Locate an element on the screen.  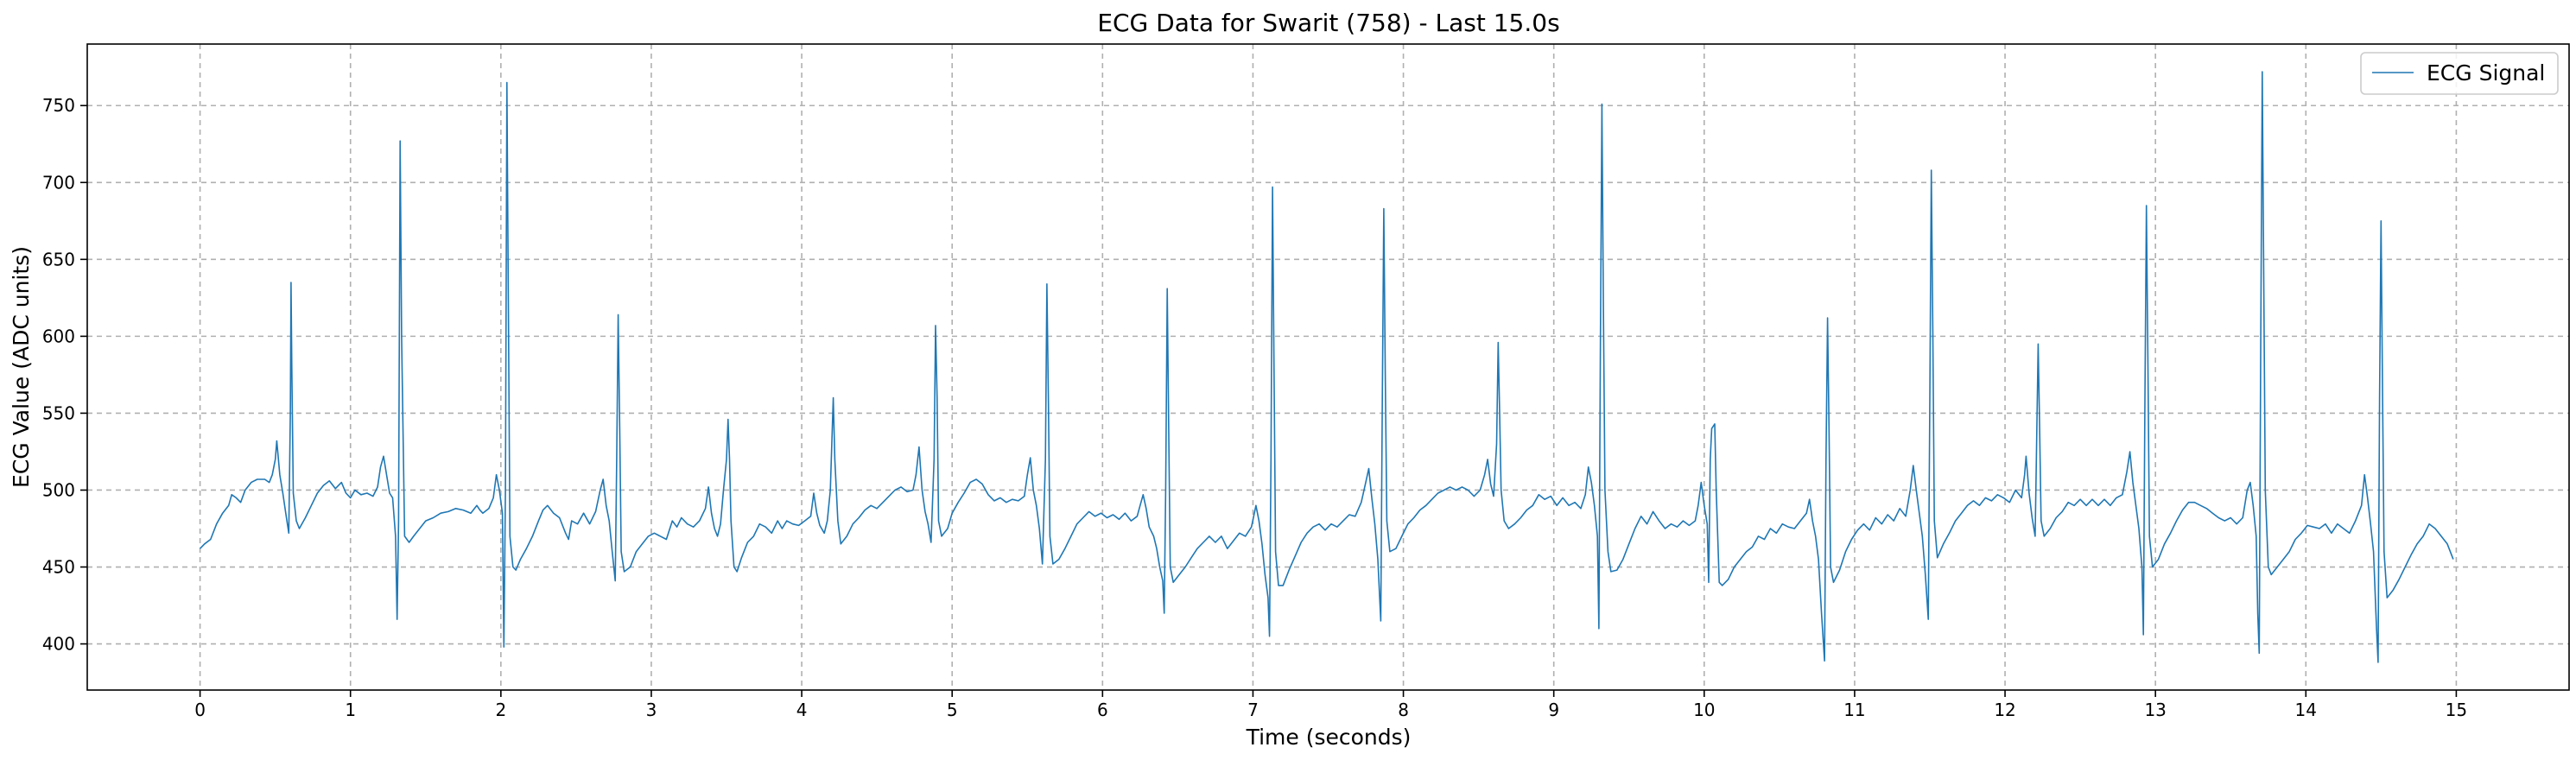
y-axis-label: ECG Value (ADC units) is located at coordinates (21, 367).